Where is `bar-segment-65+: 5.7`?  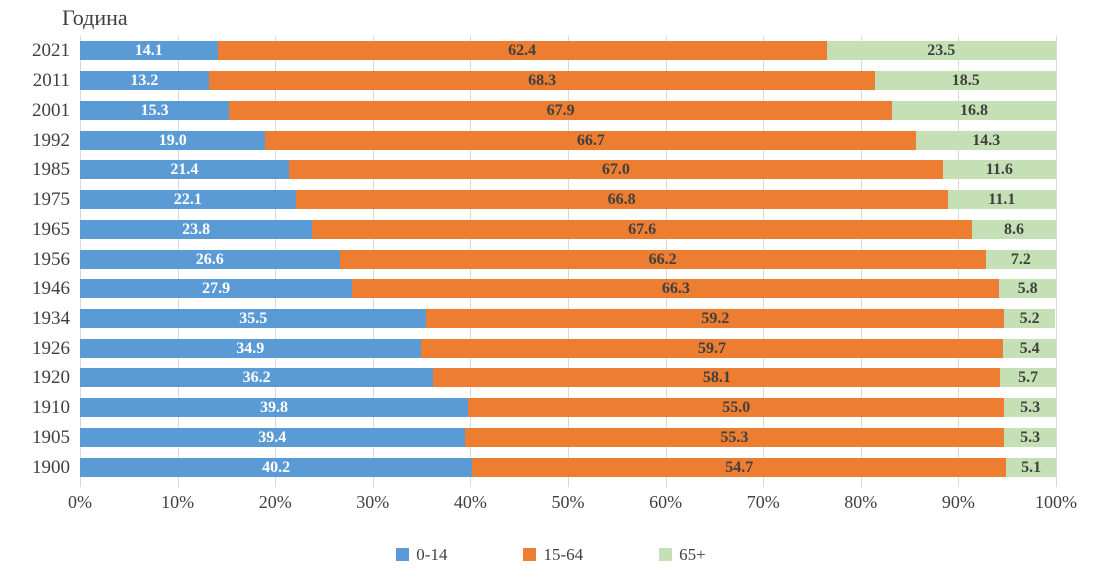
bar-segment-65+: 5.7 is located at coordinates (1028, 378).